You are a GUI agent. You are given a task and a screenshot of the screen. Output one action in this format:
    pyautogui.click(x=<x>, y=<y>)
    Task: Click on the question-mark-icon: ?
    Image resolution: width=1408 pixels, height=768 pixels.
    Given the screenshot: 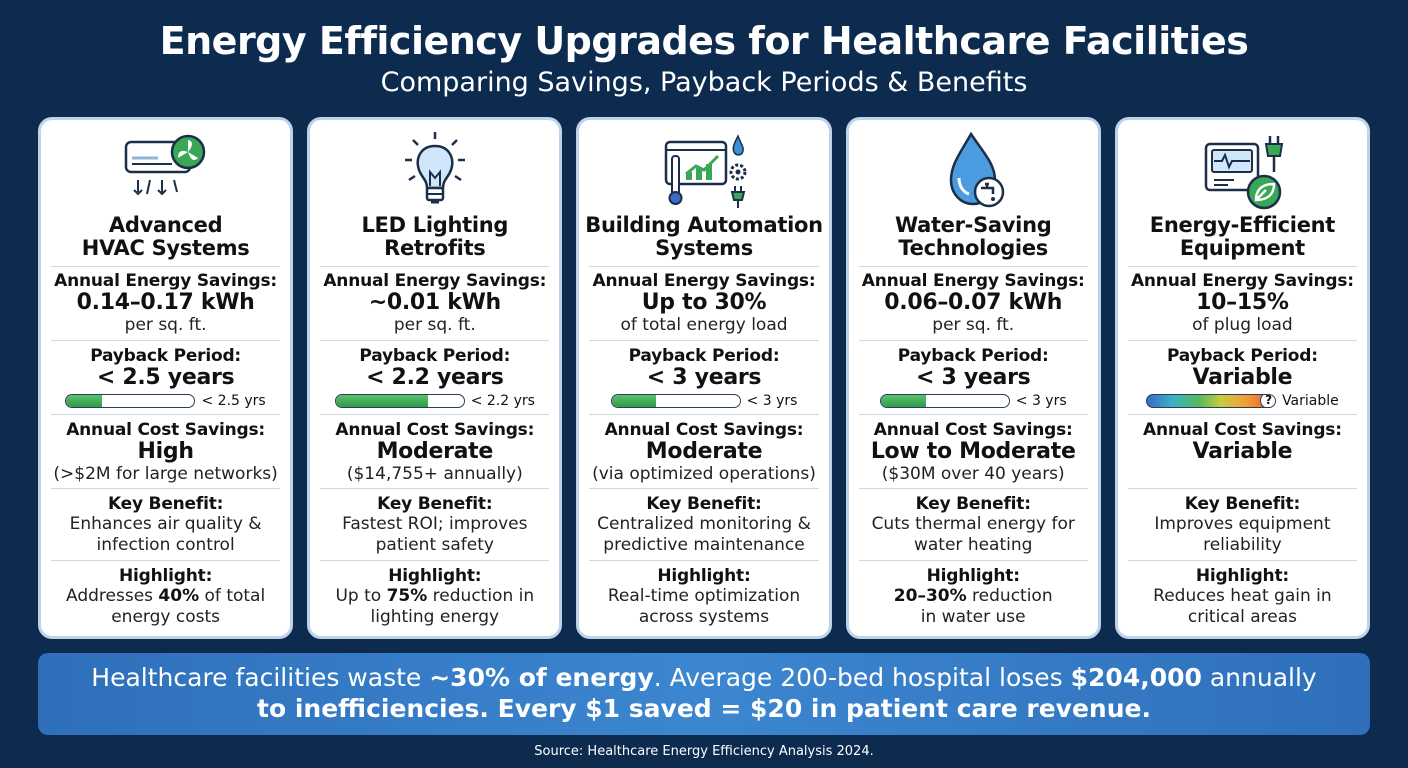 What is the action you would take?
    pyautogui.click(x=1268, y=401)
    